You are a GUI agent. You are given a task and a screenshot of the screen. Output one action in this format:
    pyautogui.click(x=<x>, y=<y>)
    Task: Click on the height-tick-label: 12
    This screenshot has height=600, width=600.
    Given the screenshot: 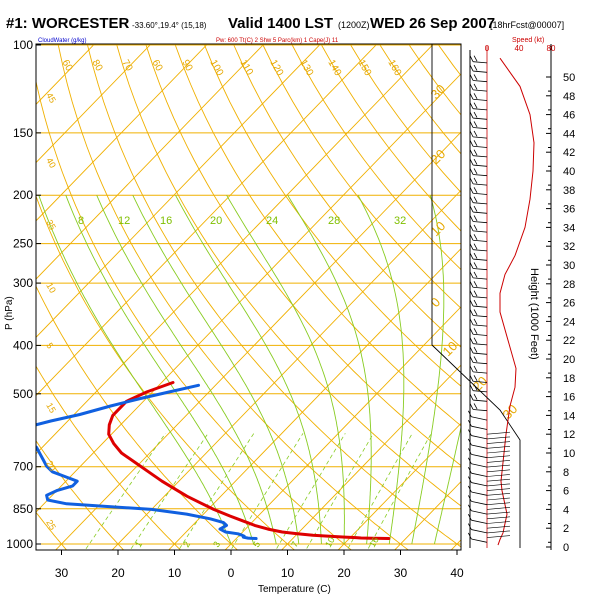 What is the action you would take?
    pyautogui.click(x=569, y=435)
    